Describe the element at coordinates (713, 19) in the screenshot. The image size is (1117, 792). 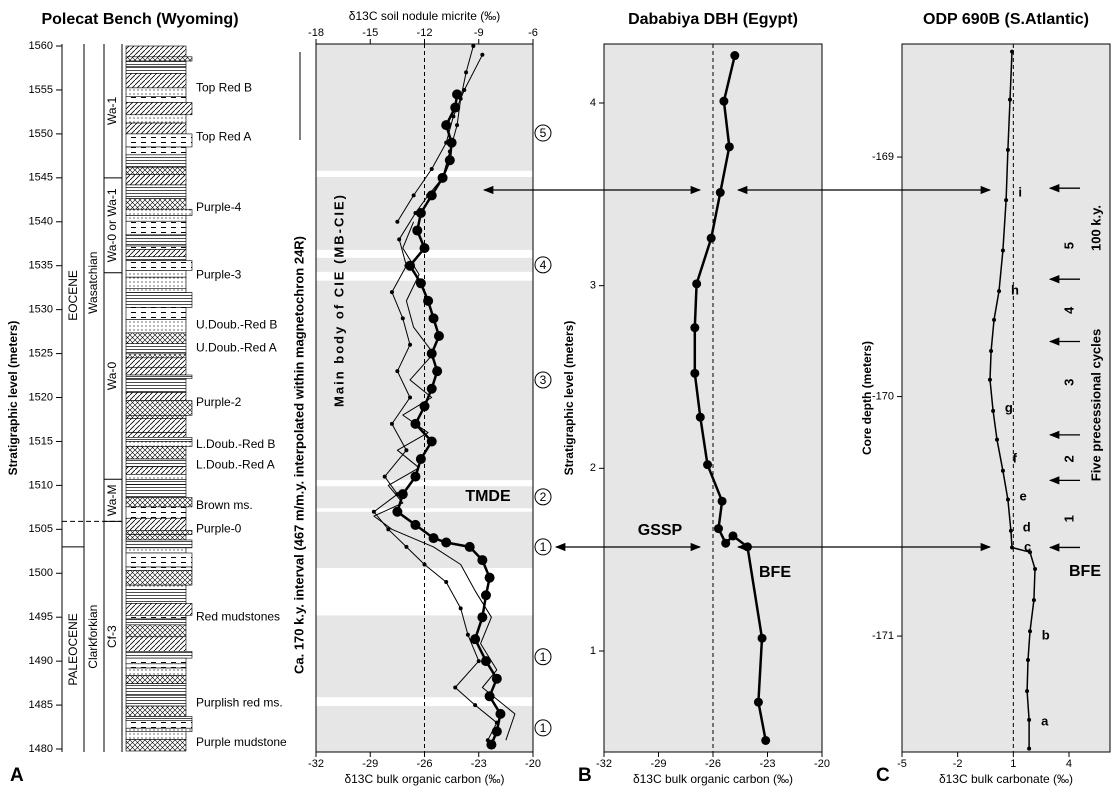
I see `panel-title: Dababiya DBH (Egypt)` at that location.